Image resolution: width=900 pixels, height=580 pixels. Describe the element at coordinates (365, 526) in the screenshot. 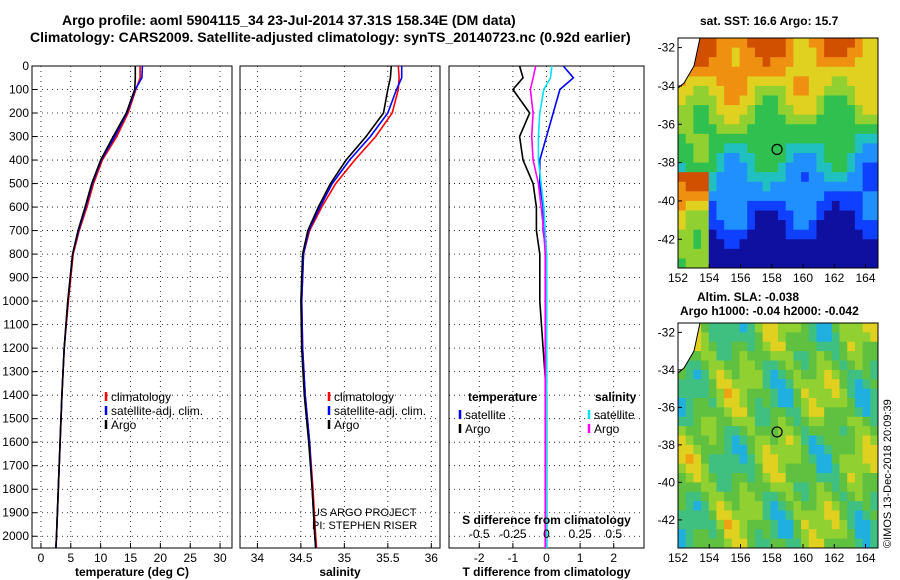

I see `credit-pi: PI: STEPHEN RISER` at that location.